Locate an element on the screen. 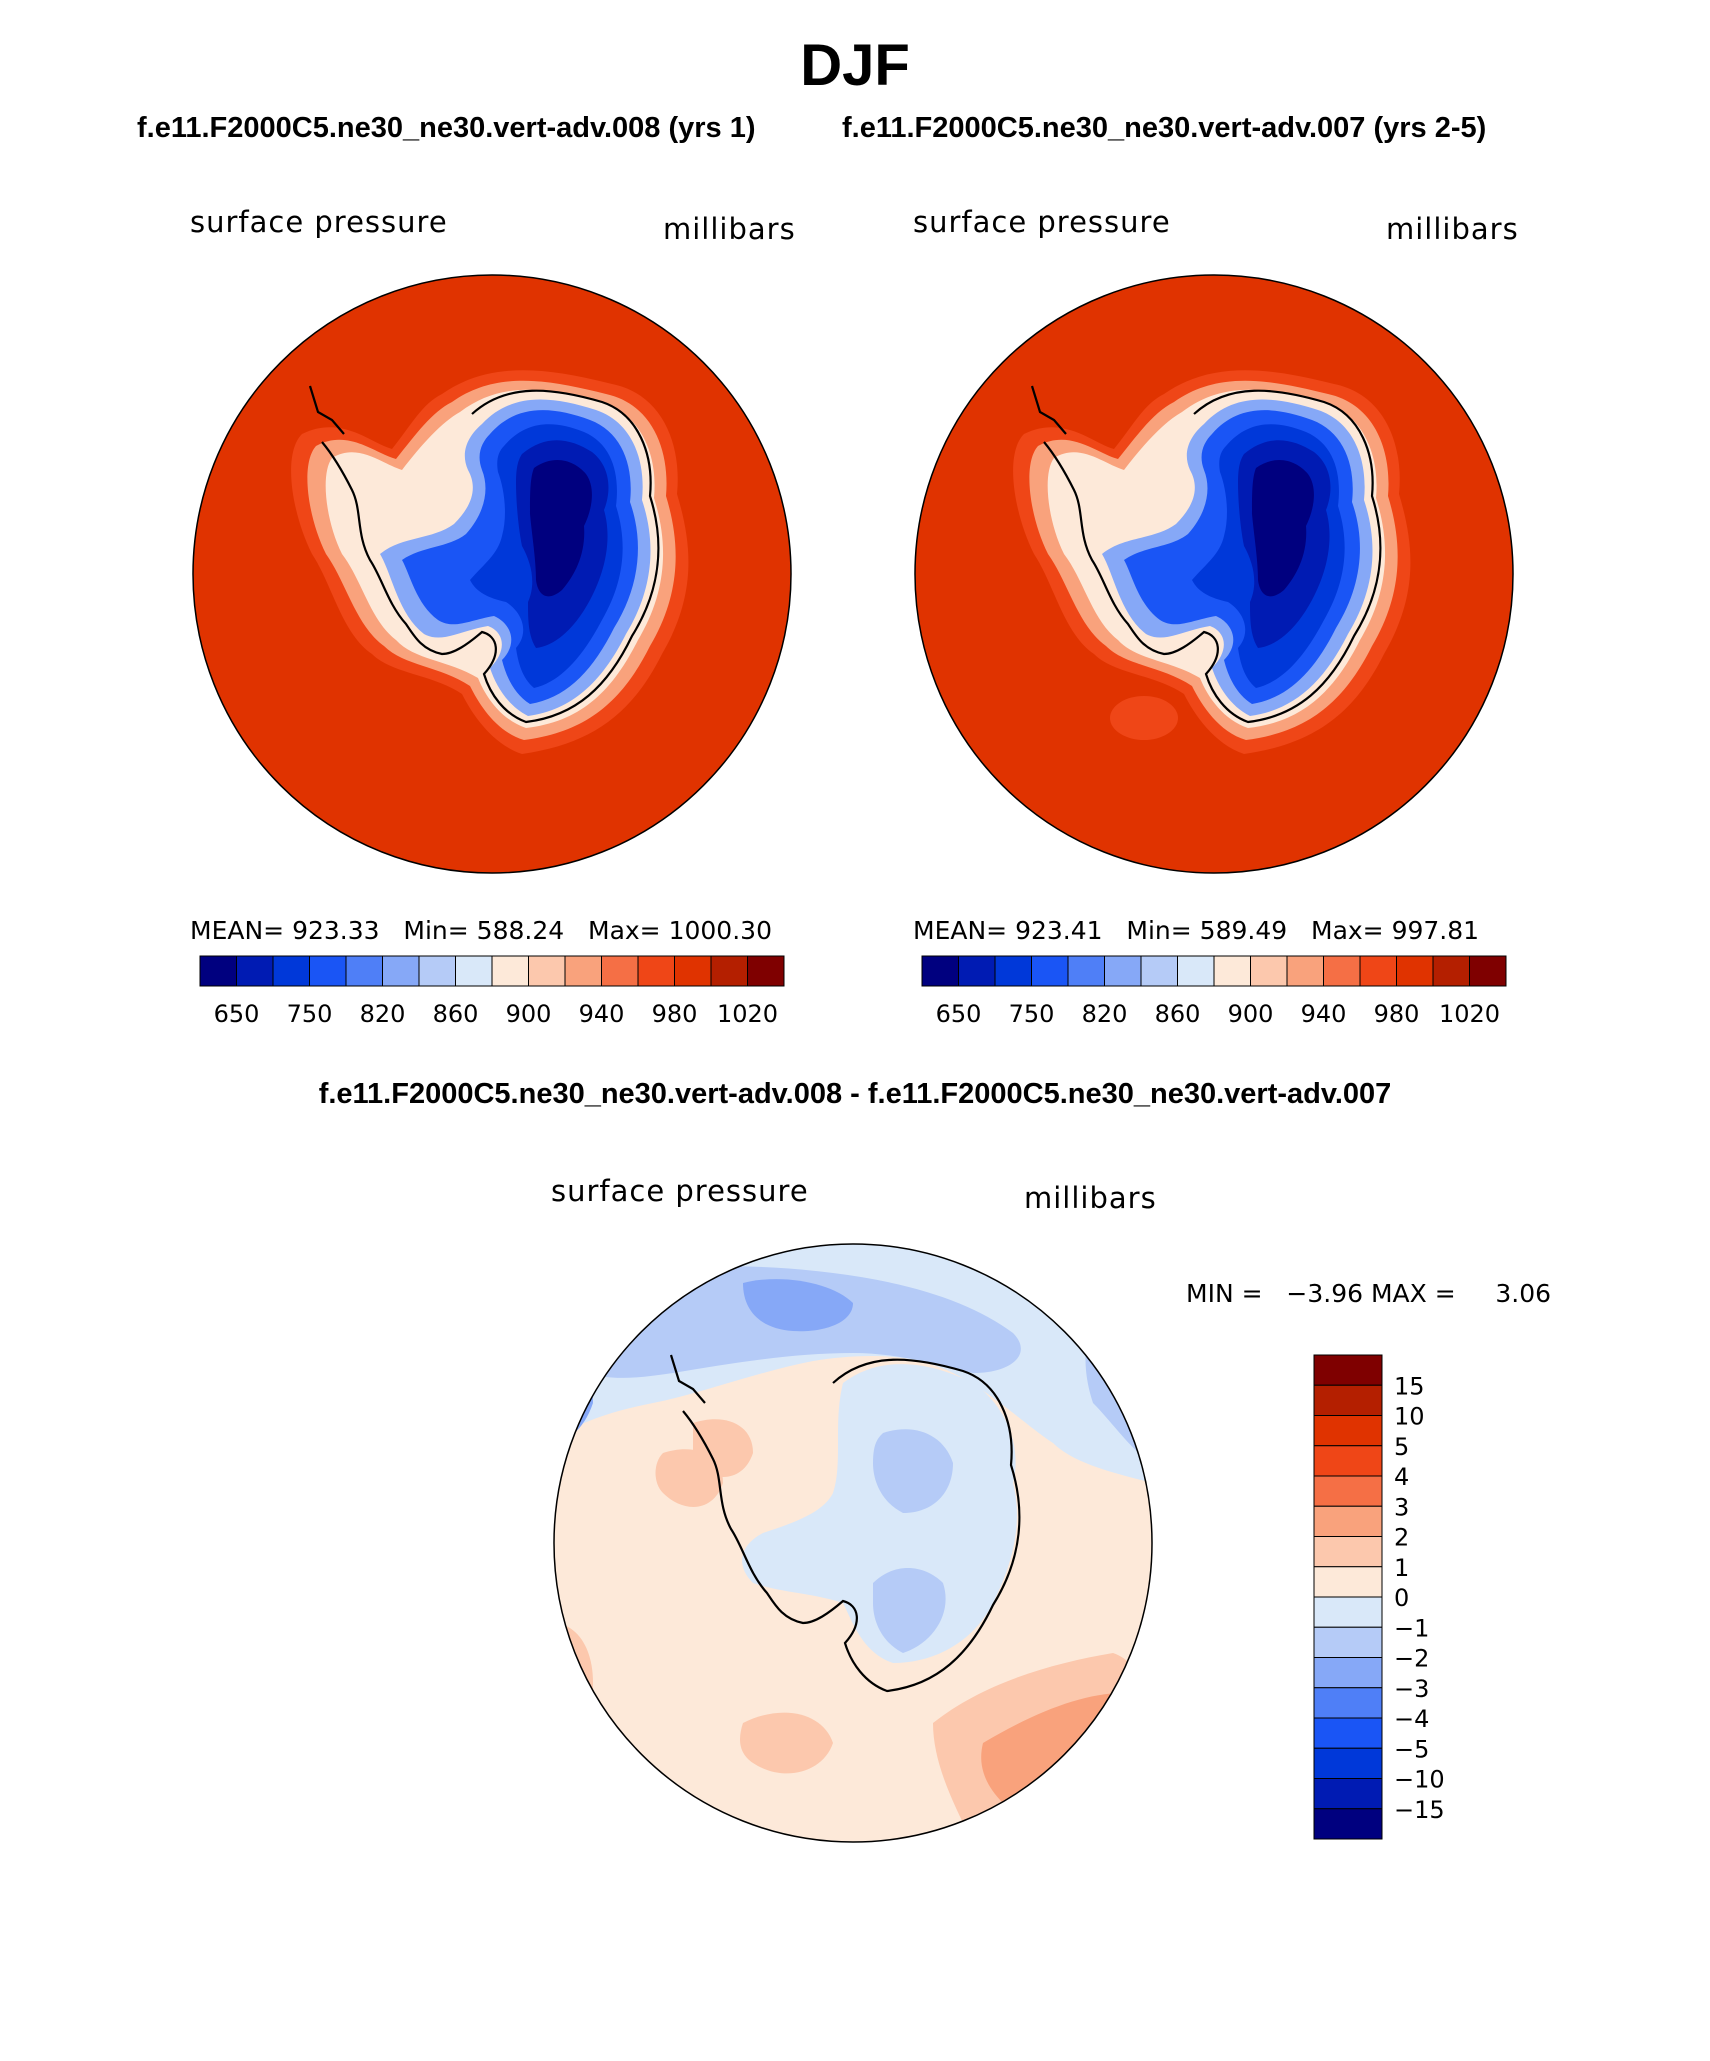  diff-min-max: MIN = −3.96 MAX = 3.06 is located at coordinates (1368, 1293).